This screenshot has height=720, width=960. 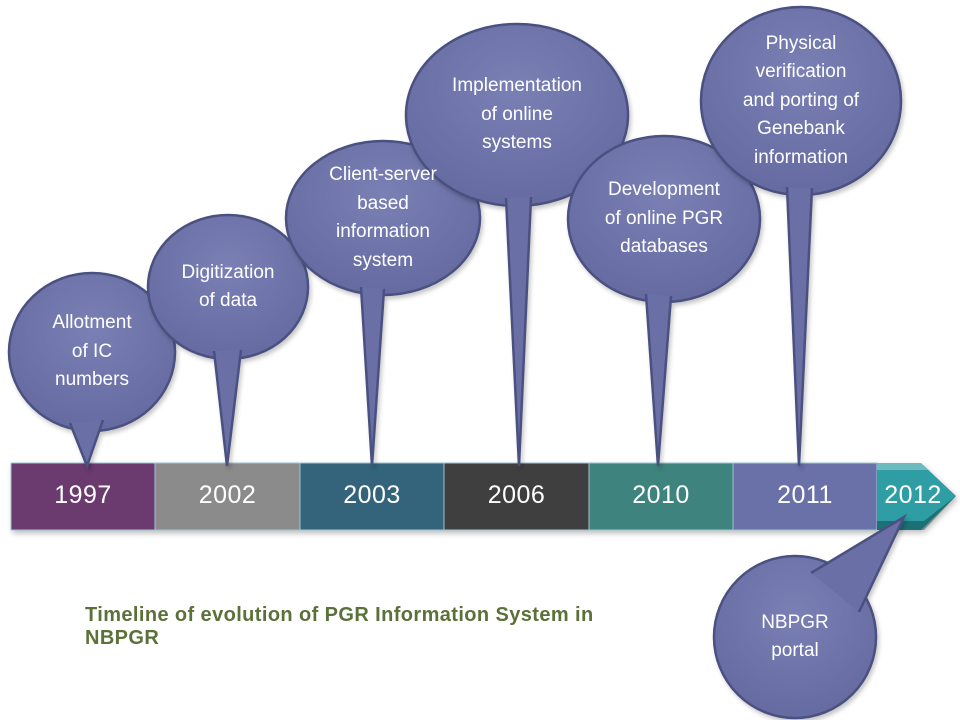 I want to click on bar-segment-2011, so click(x=805, y=496).